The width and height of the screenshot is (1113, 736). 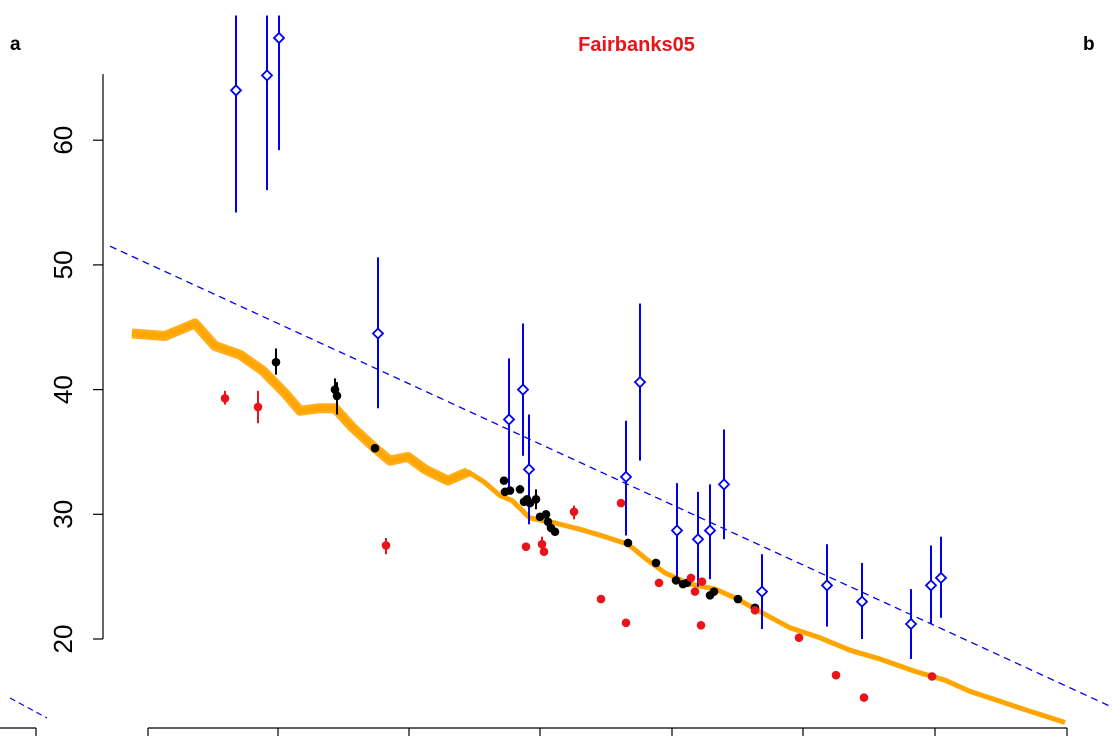 I want to click on y-tick-label: 20, so click(x=63, y=639).